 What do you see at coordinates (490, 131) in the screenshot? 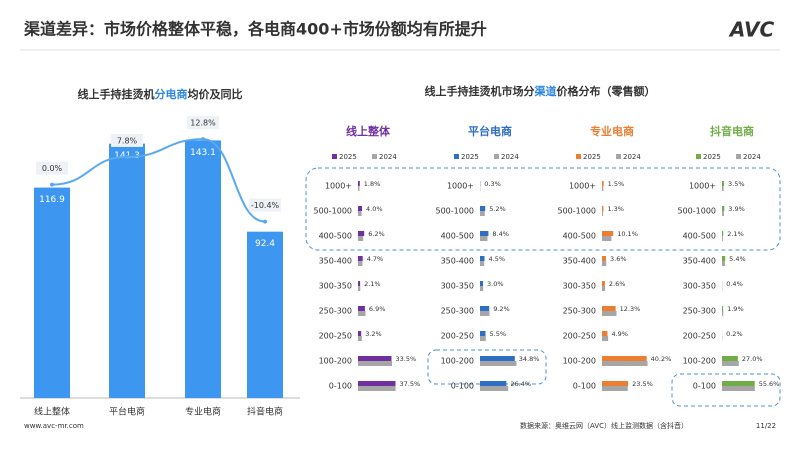
I see `panel-title: 平台电商` at bounding box center [490, 131].